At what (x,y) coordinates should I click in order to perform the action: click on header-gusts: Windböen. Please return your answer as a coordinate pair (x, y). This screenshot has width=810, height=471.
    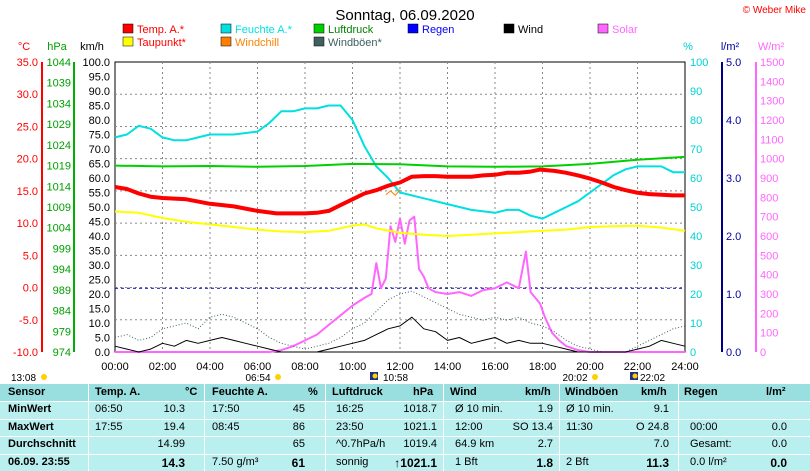
    Looking at the image, I should click on (592, 392).